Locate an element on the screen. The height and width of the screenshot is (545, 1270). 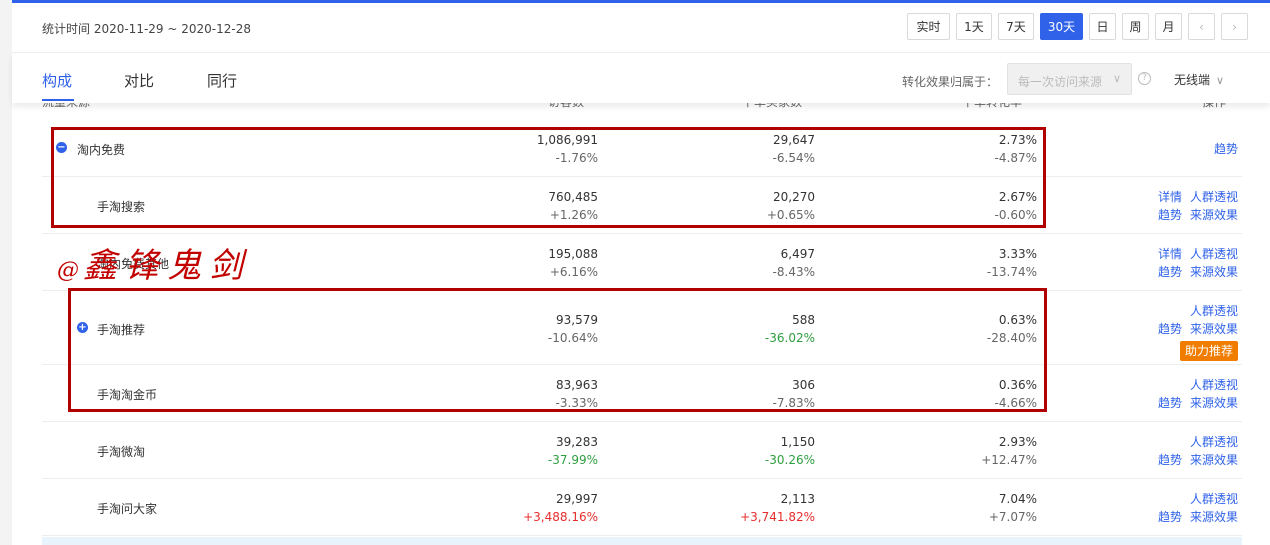
rate-change: -4.66% is located at coordinates (1015, 403).